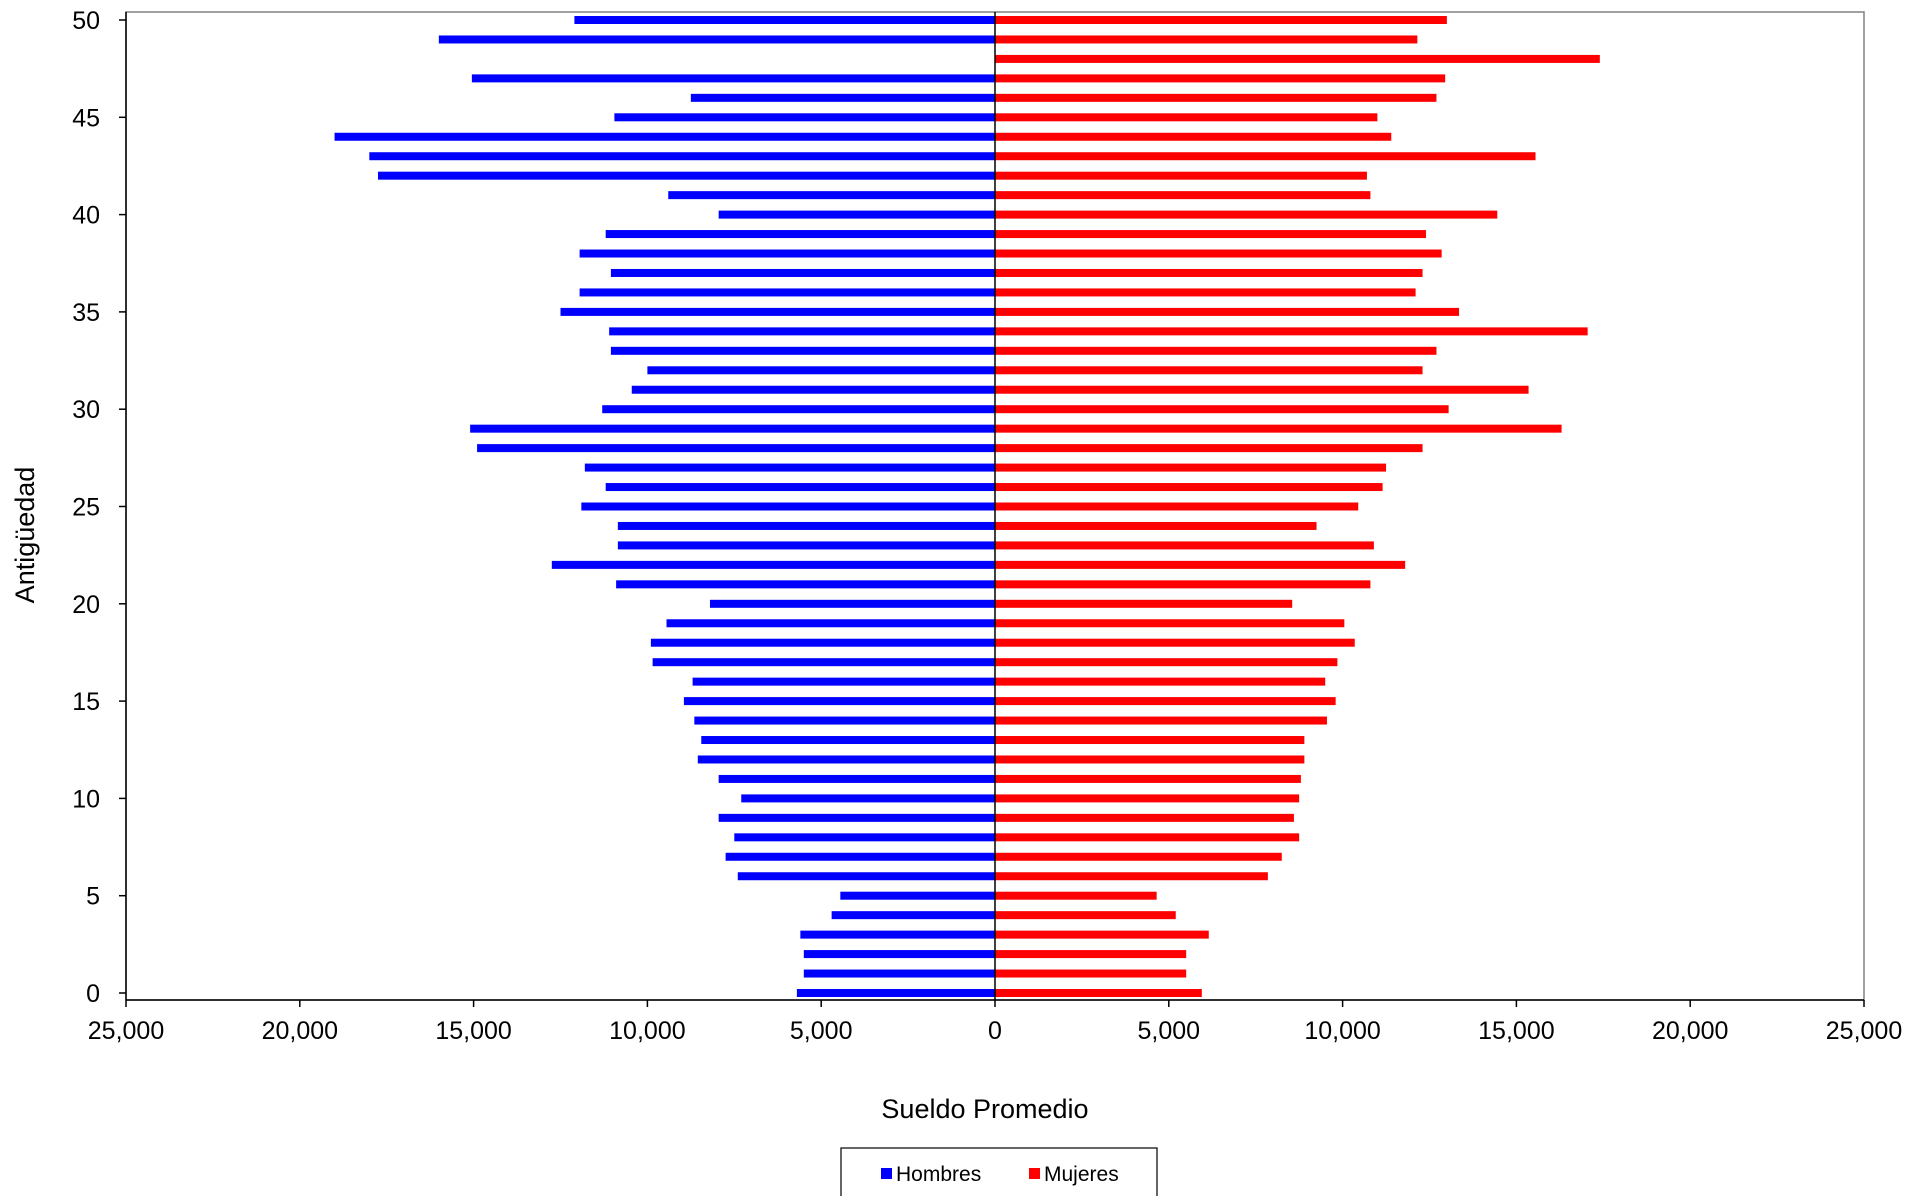 This screenshot has height=1196, width=1926. What do you see at coordinates (1034, 1173) in the screenshot?
I see `legend-swatch-mujeres` at bounding box center [1034, 1173].